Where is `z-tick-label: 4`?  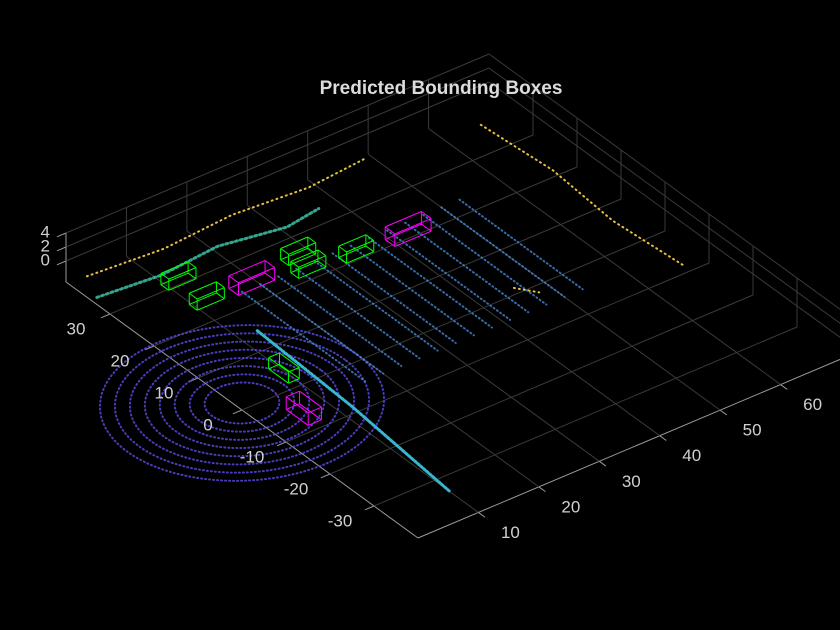
z-tick-label: 4 is located at coordinates (45, 231).